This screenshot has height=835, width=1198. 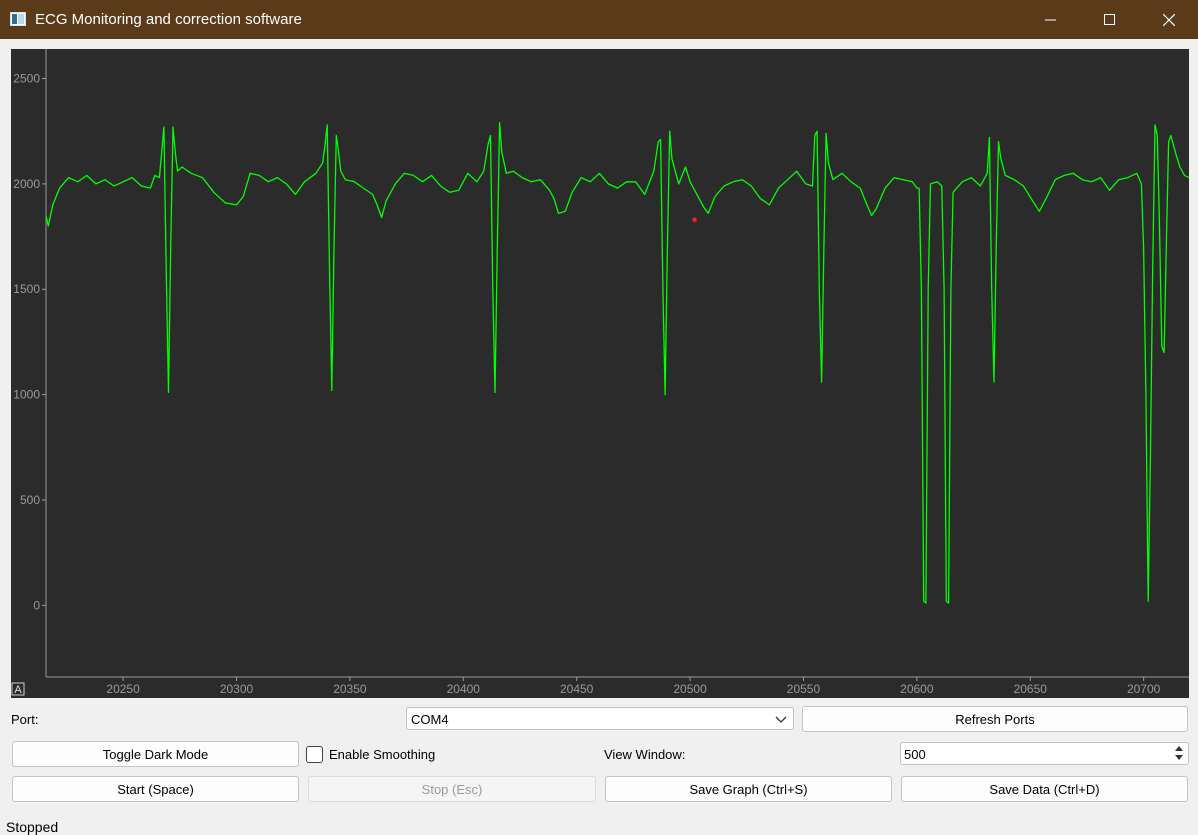 I want to click on status-bar-text: Stopped, so click(x=32, y=827).